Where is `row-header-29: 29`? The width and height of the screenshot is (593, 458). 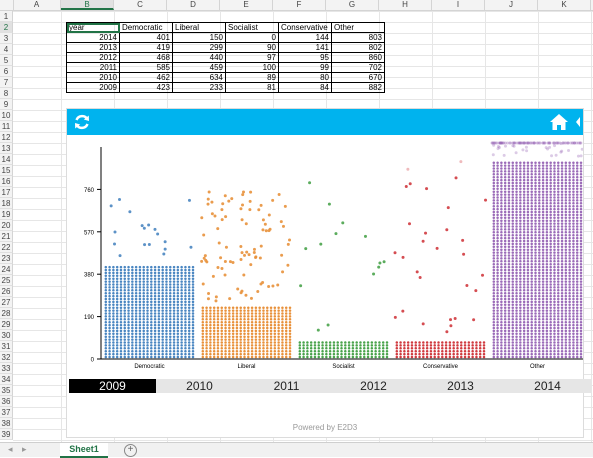 row-header-29: 29 is located at coordinates (6, 324).